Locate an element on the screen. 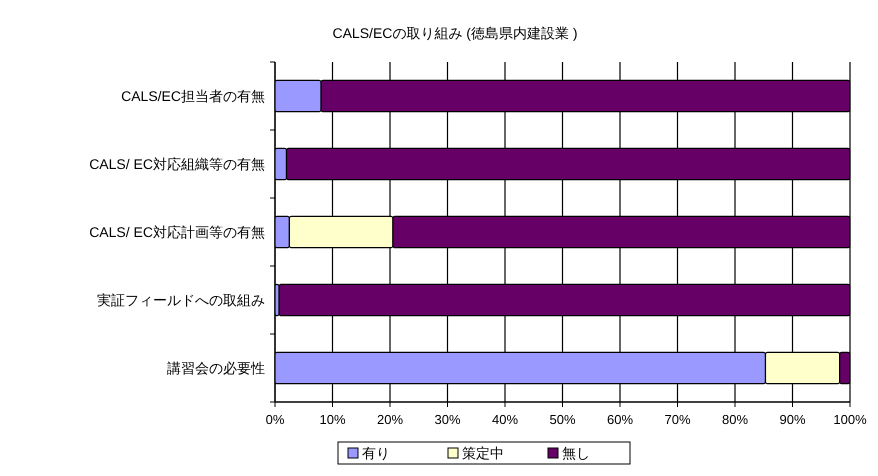 The height and width of the screenshot is (476, 878). xtick: 90% is located at coordinates (792, 419).